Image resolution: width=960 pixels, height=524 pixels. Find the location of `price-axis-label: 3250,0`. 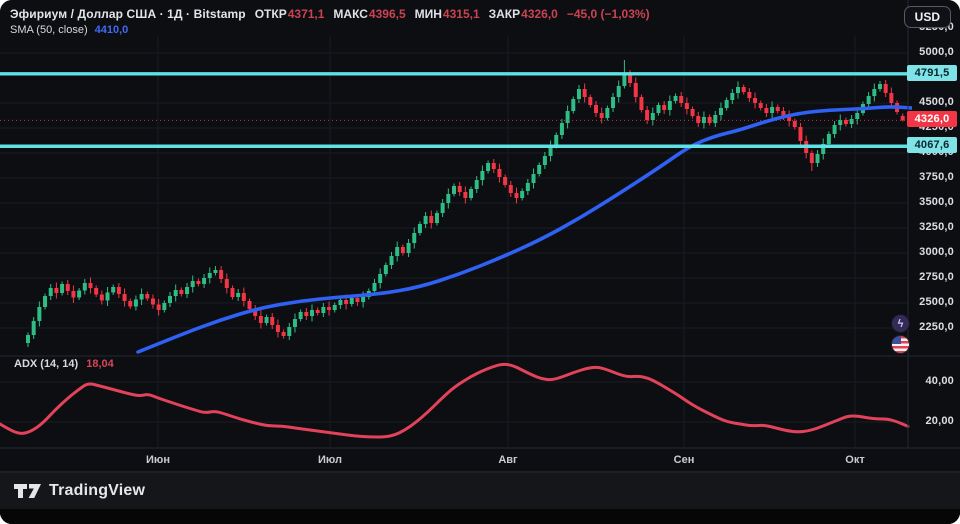

price-axis-label: 3250,0 is located at coordinates (936, 227).